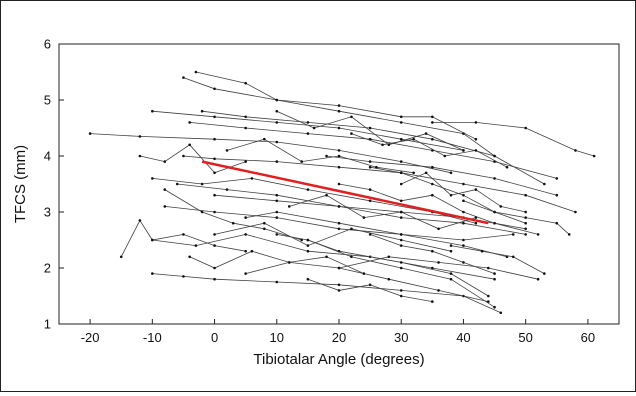 The height and width of the screenshot is (396, 636). What do you see at coordinates (47, 44) in the screenshot?
I see `y-tick-label: 6` at bounding box center [47, 44].